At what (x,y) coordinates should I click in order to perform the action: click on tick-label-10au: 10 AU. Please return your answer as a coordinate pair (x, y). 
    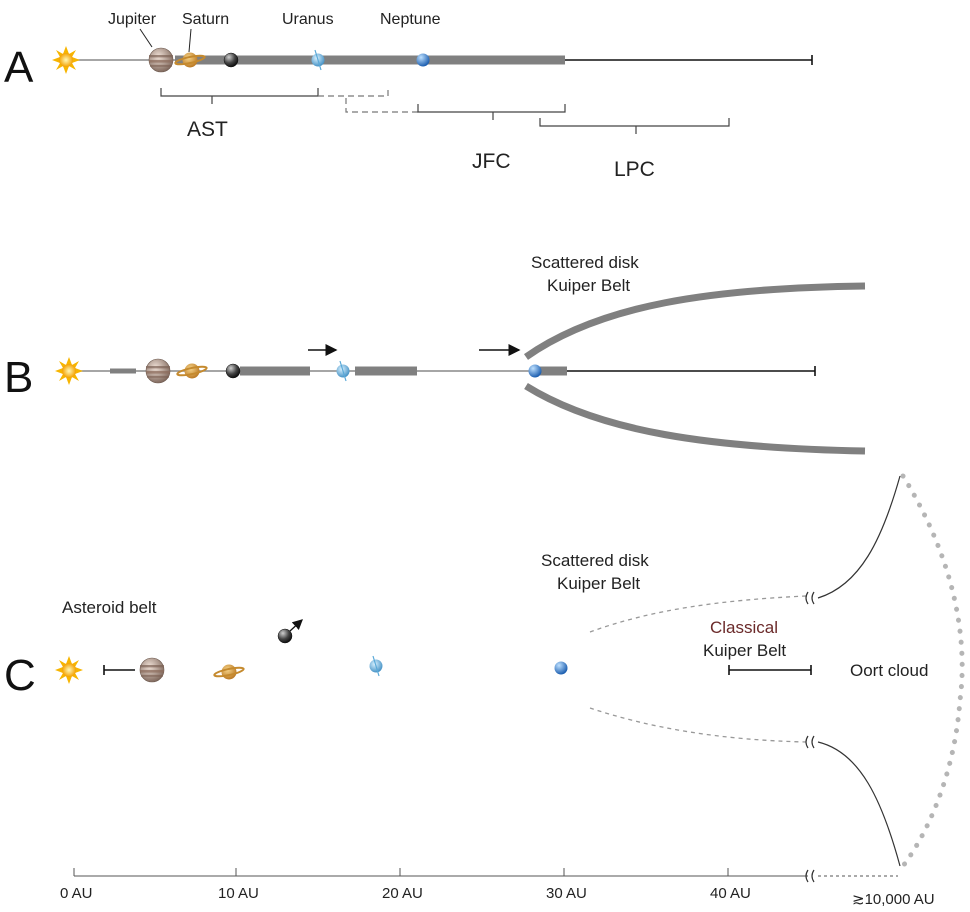
    Looking at the image, I should click on (238, 893).